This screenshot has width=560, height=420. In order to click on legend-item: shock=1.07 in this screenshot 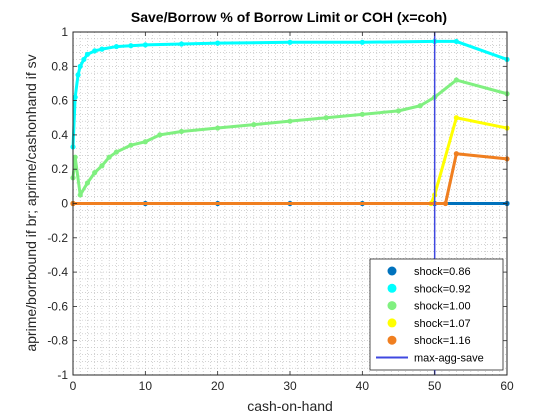, I will do `click(429, 324)`.